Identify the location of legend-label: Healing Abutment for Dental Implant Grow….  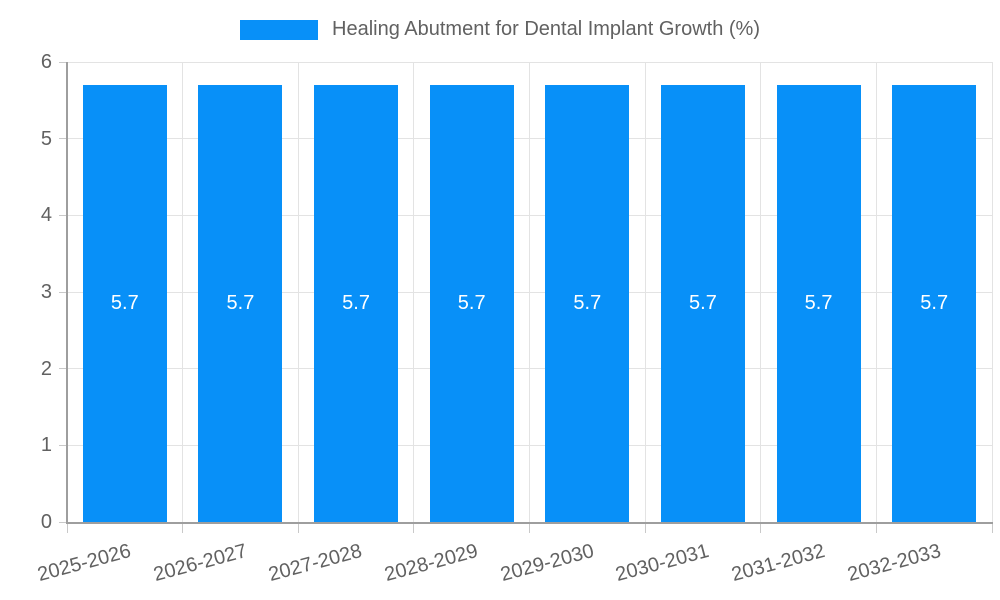
(546, 29).